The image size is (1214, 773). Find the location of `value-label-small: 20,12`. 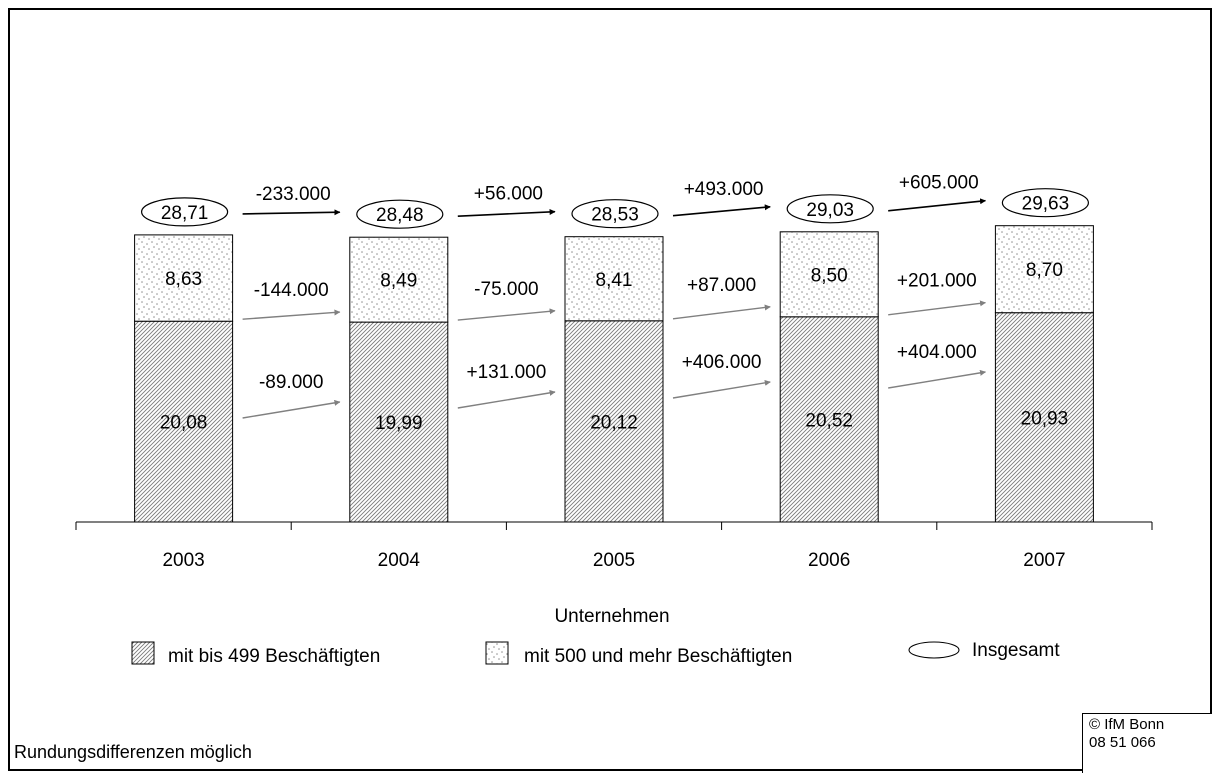

value-label-small: 20,12 is located at coordinates (614, 422).